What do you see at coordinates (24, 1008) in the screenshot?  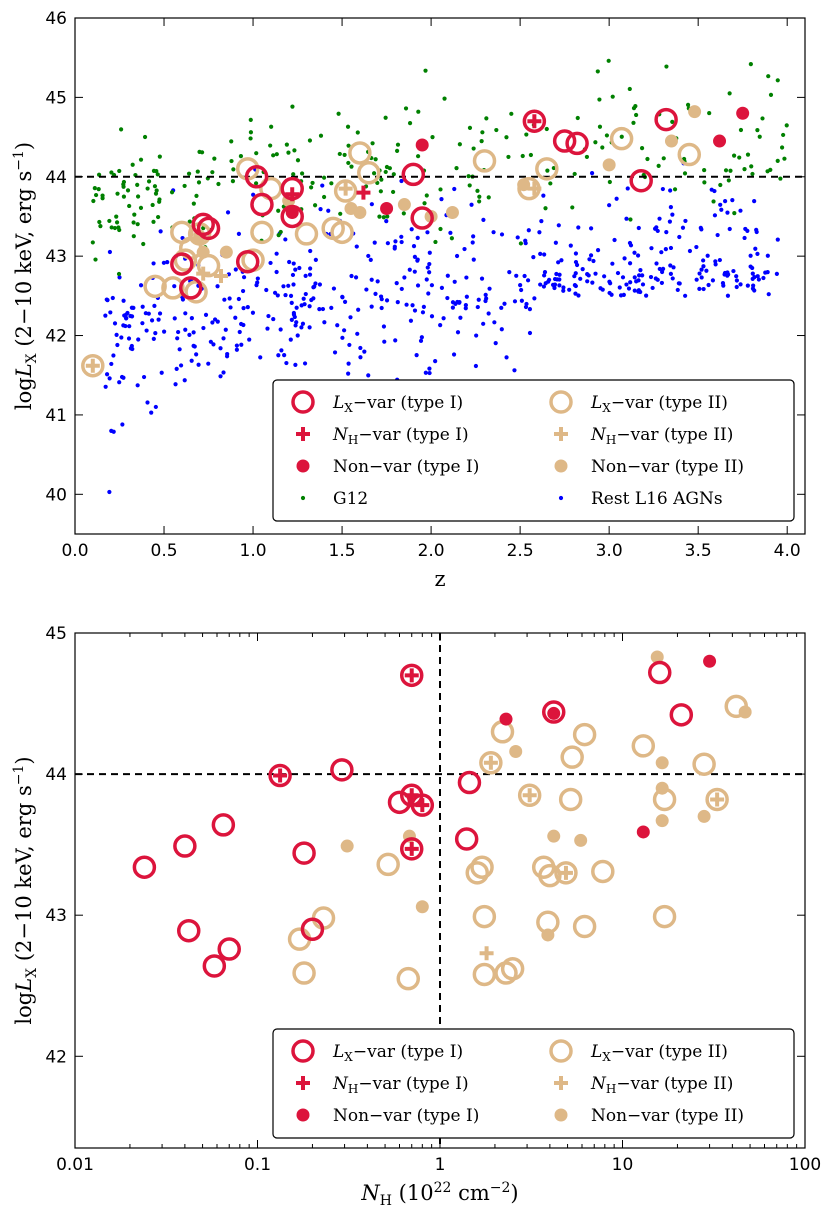 I see `y-label-log: log` at bounding box center [24, 1008].